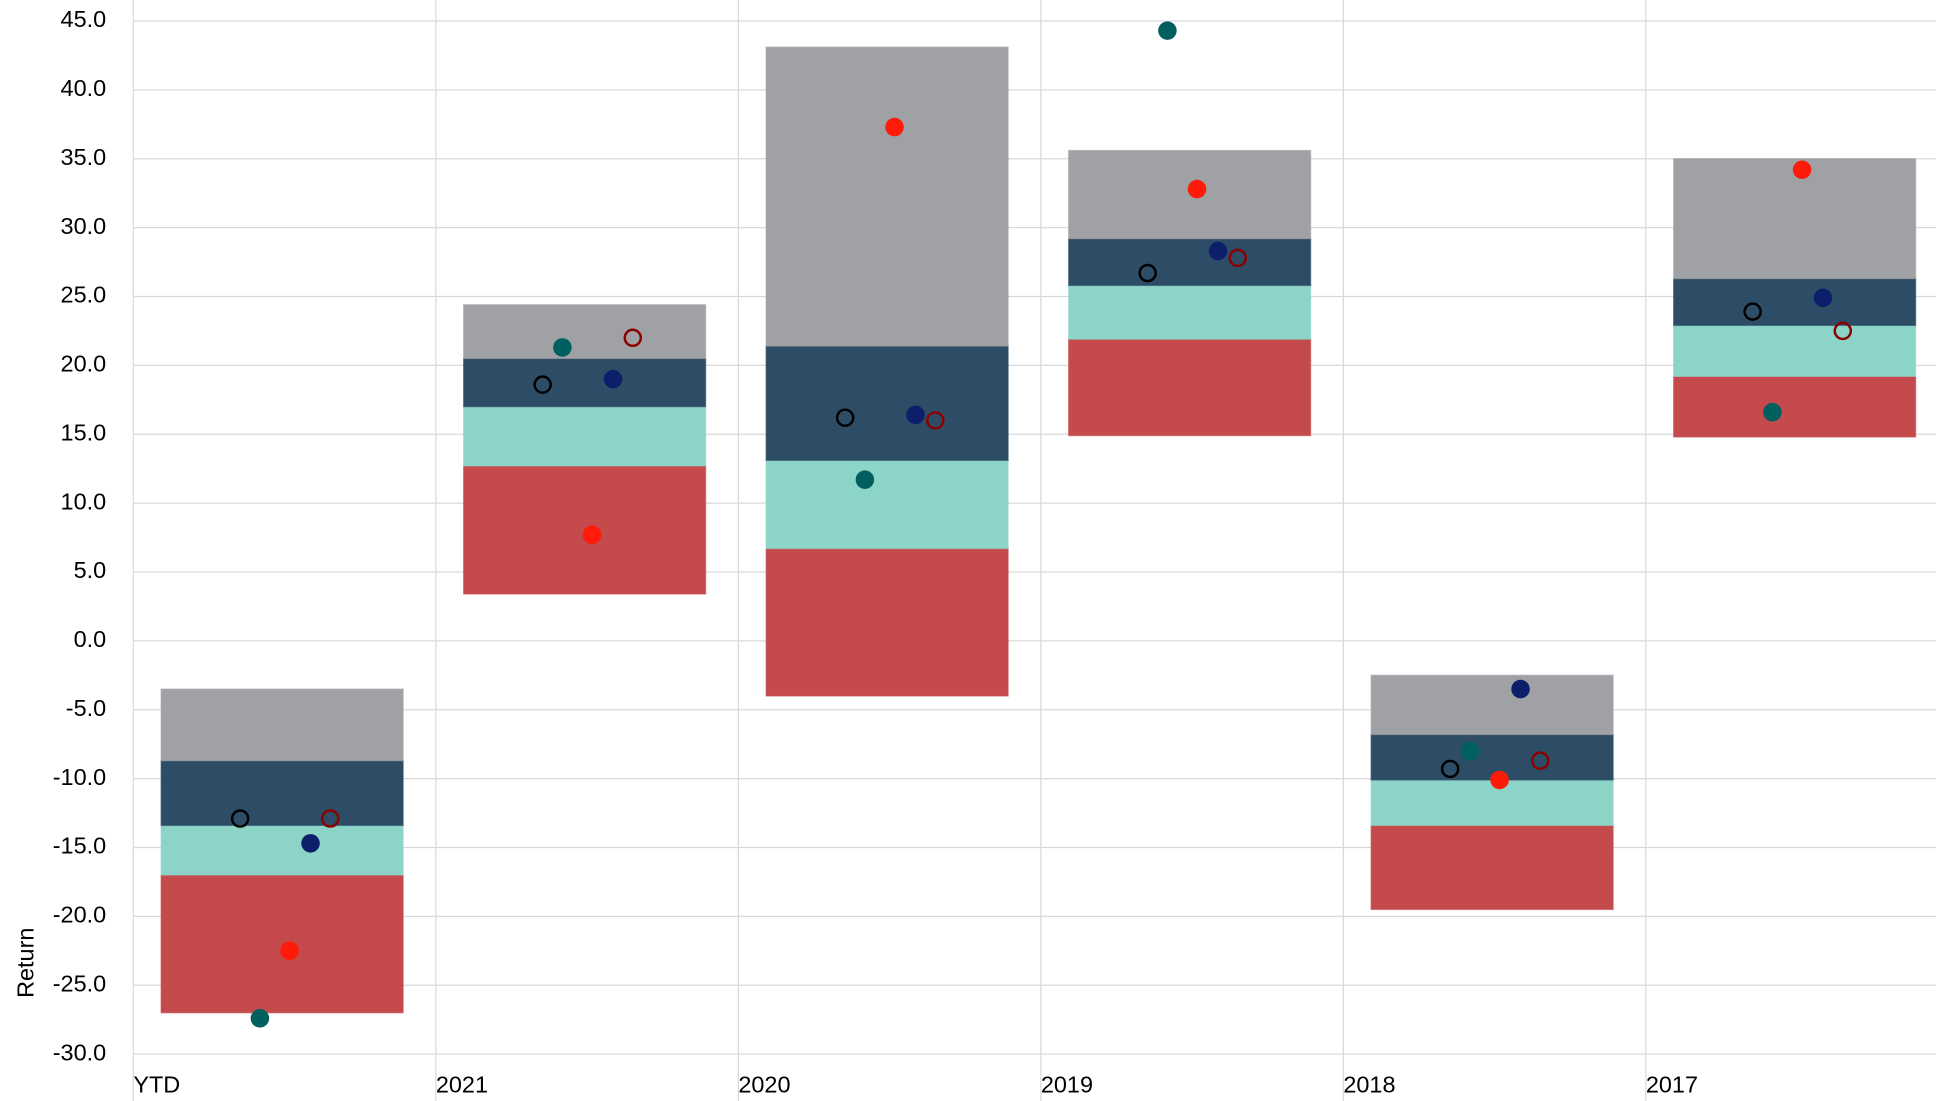 Image resolution: width=1936 pixels, height=1101 pixels. I want to click on y-tick-label: -5.0, so click(86, 708).